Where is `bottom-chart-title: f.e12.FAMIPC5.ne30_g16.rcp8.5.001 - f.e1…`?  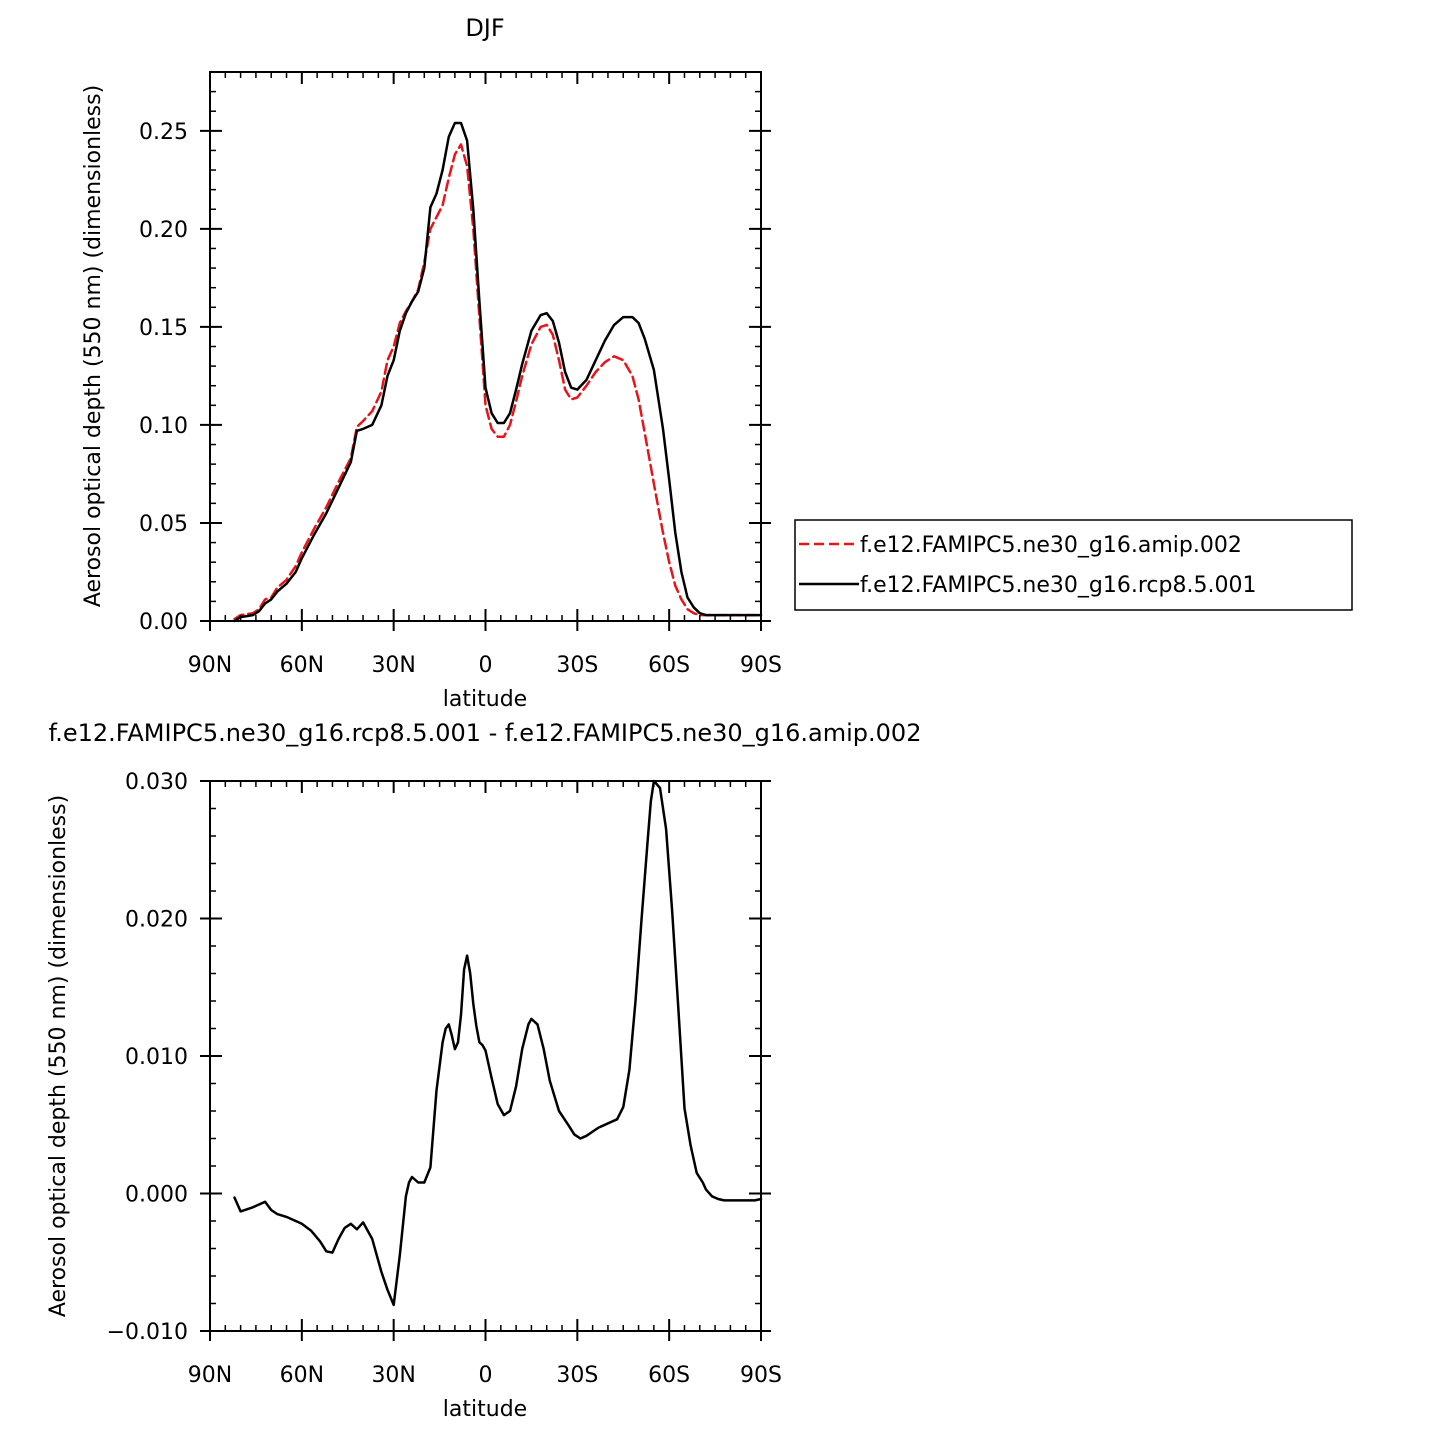 bottom-chart-title: f.e12.FAMIPC5.ne30_g16.rcp8.5.001 - f.e1… is located at coordinates (485, 733).